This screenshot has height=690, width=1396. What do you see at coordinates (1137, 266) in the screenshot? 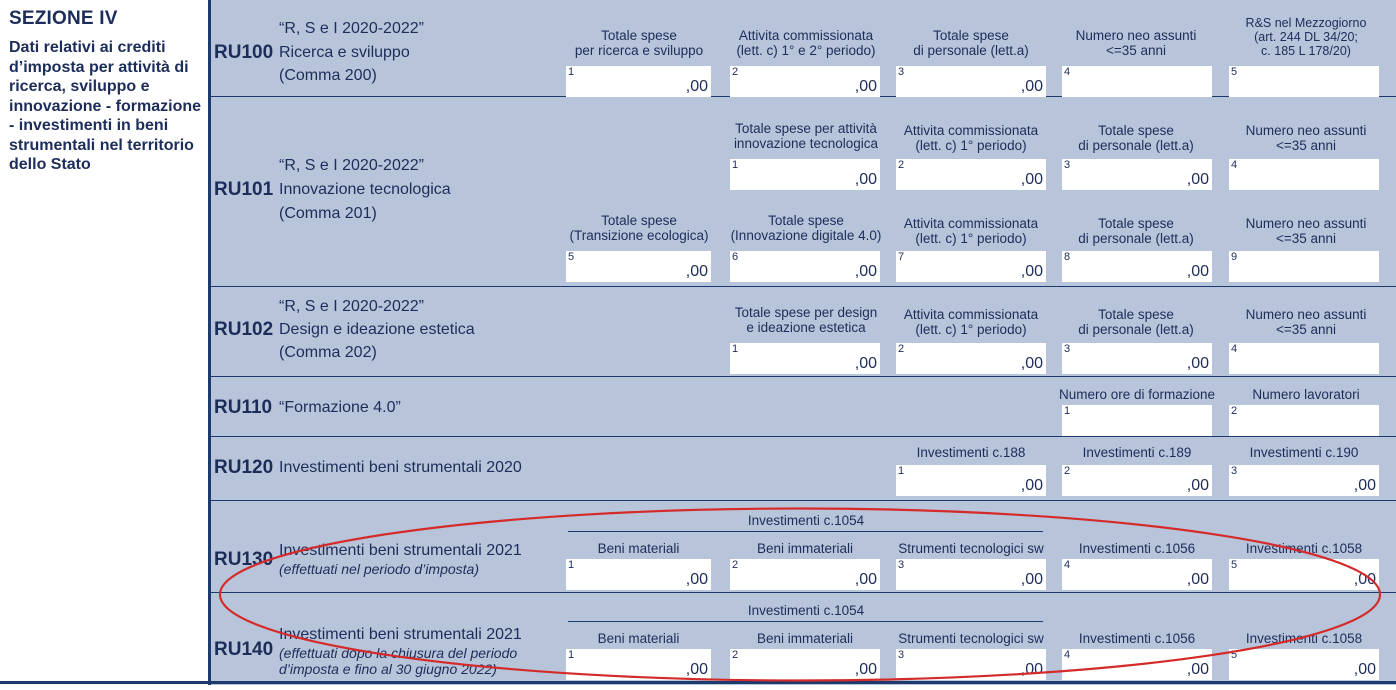
I see `amount-field: 8,00` at bounding box center [1137, 266].